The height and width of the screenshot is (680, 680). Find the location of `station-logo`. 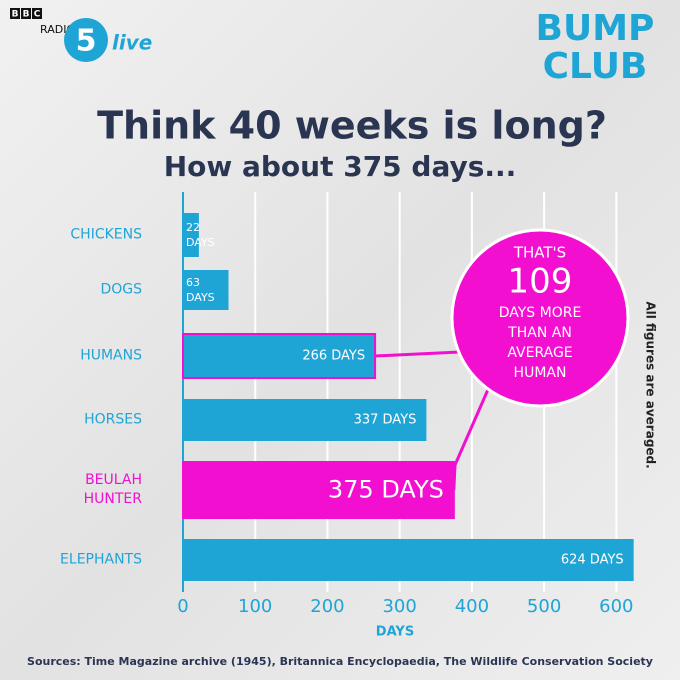

station-logo is located at coordinates (86, 40).